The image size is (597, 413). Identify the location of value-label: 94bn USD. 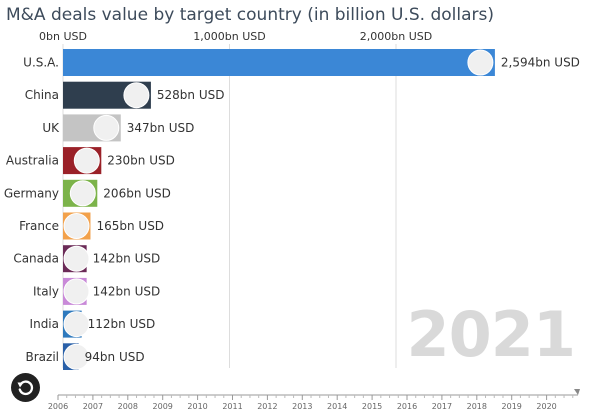
(115, 357).